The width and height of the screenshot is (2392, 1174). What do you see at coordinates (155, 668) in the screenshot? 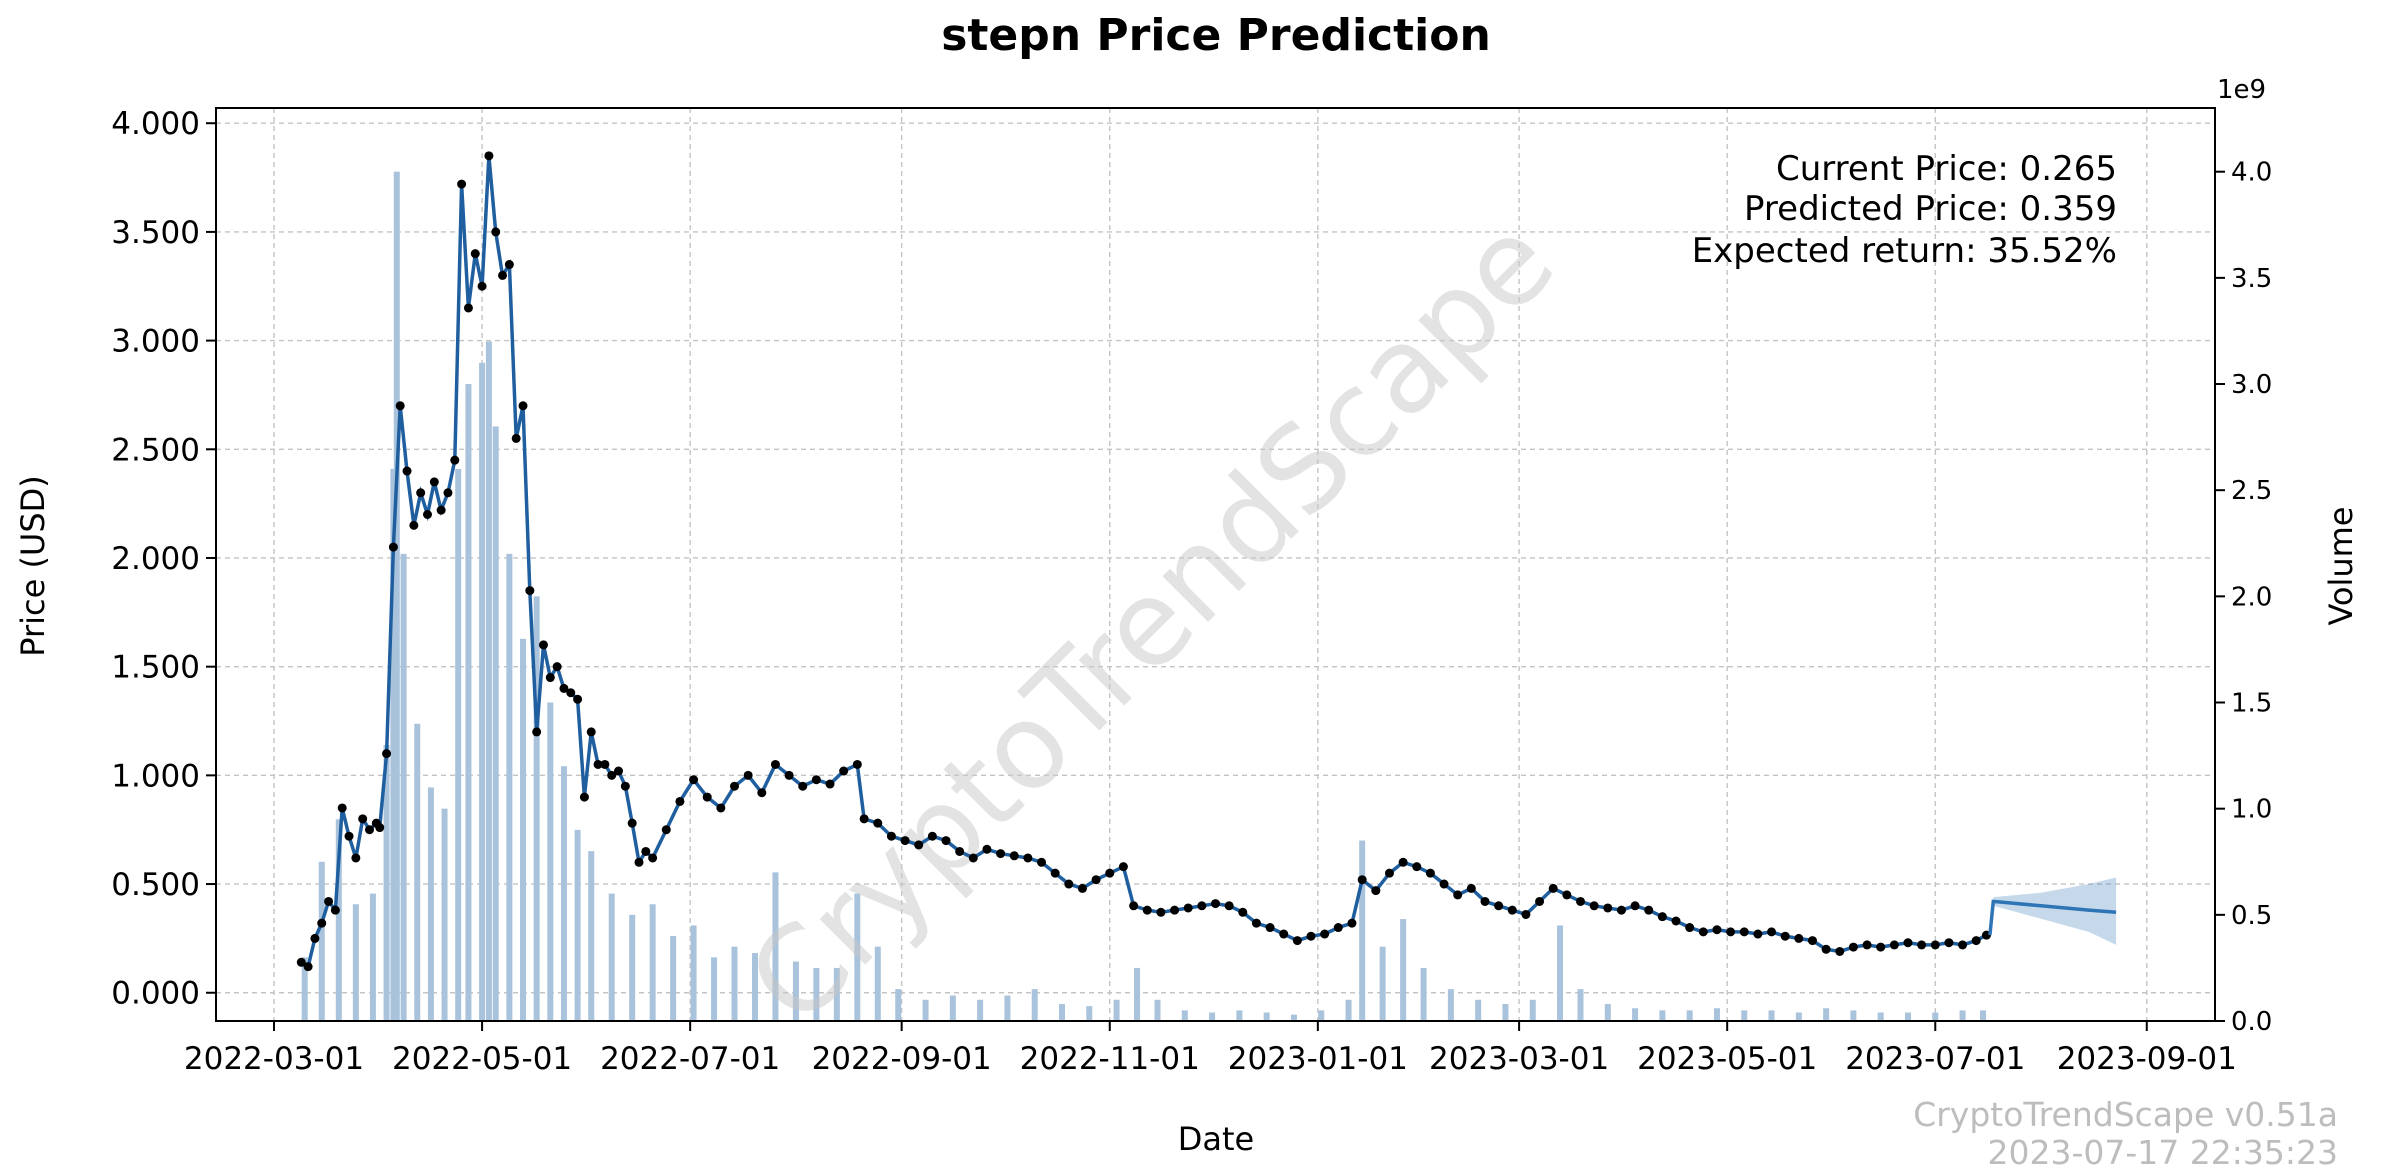
I see `y-tick-label: 1.500` at bounding box center [155, 668].